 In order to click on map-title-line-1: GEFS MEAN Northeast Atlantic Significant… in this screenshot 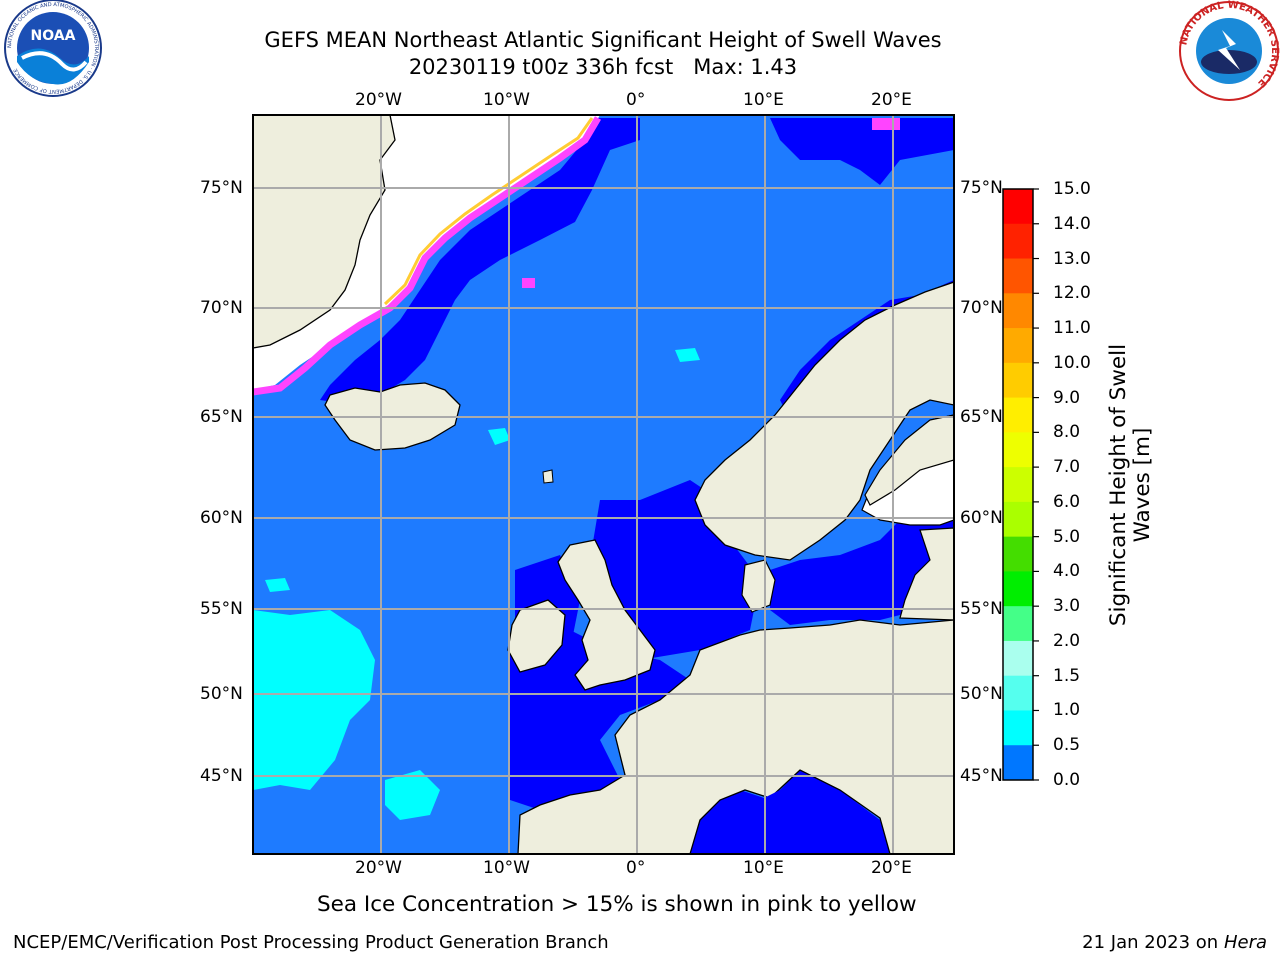, I will do `click(603, 40)`.